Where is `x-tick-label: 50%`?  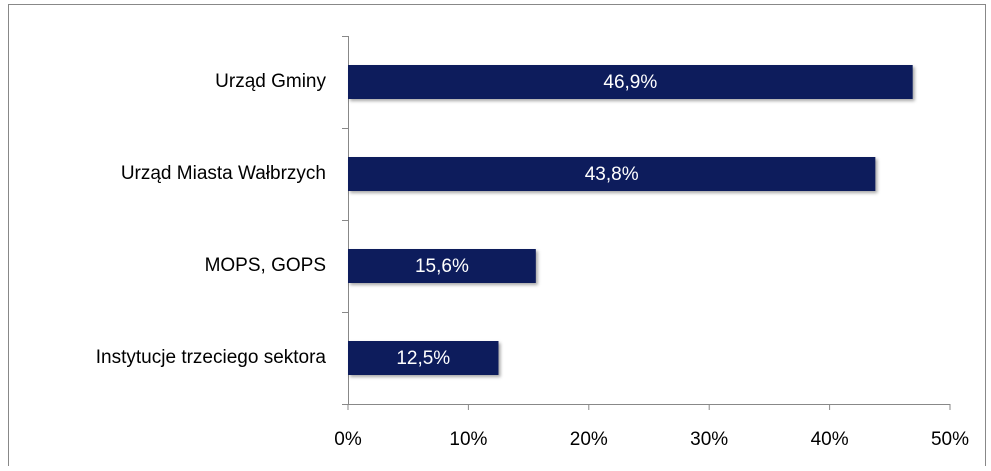
x-tick-label: 50% is located at coordinates (950, 439).